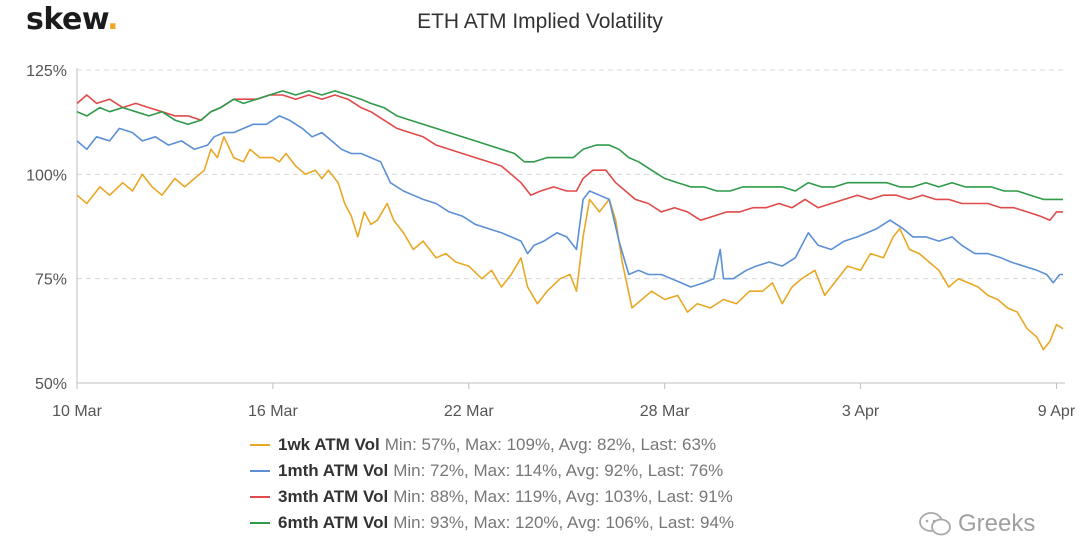 The height and width of the screenshot is (543, 1080). Describe the element at coordinates (273, 411) in the screenshot. I see `x-tick-label: 16 Mar` at that location.